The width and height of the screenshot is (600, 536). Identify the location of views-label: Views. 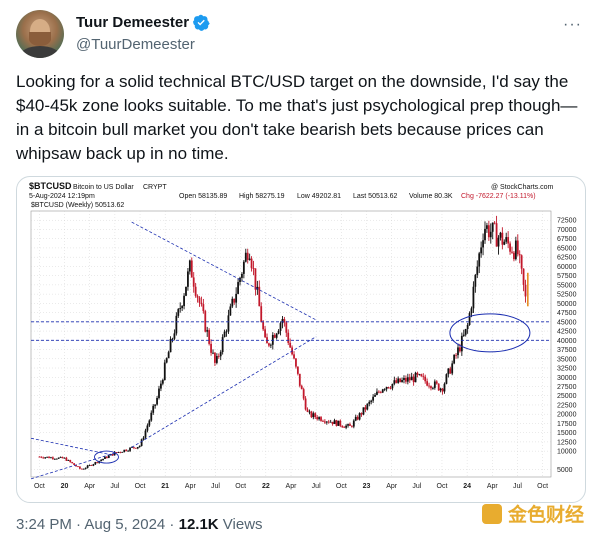
(240, 524).